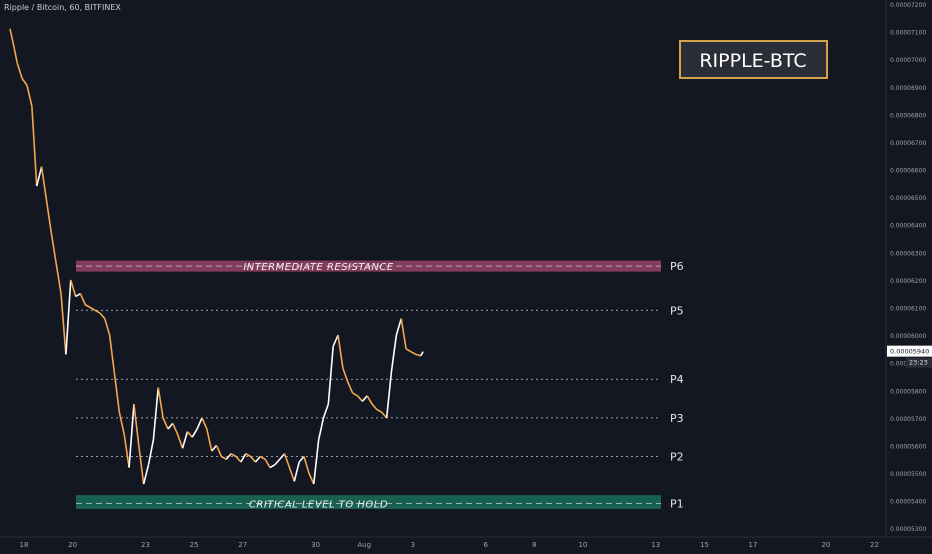  What do you see at coordinates (908, 419) in the screenshot?
I see `y-tick-label: 0.00005700` at bounding box center [908, 419].